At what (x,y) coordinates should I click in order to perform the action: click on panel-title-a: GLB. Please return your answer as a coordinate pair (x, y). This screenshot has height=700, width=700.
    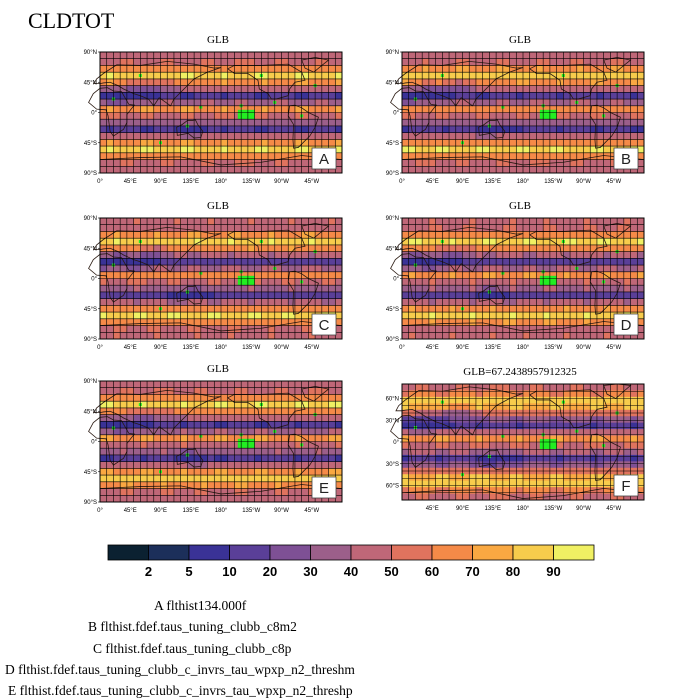
    Looking at the image, I should click on (218, 40).